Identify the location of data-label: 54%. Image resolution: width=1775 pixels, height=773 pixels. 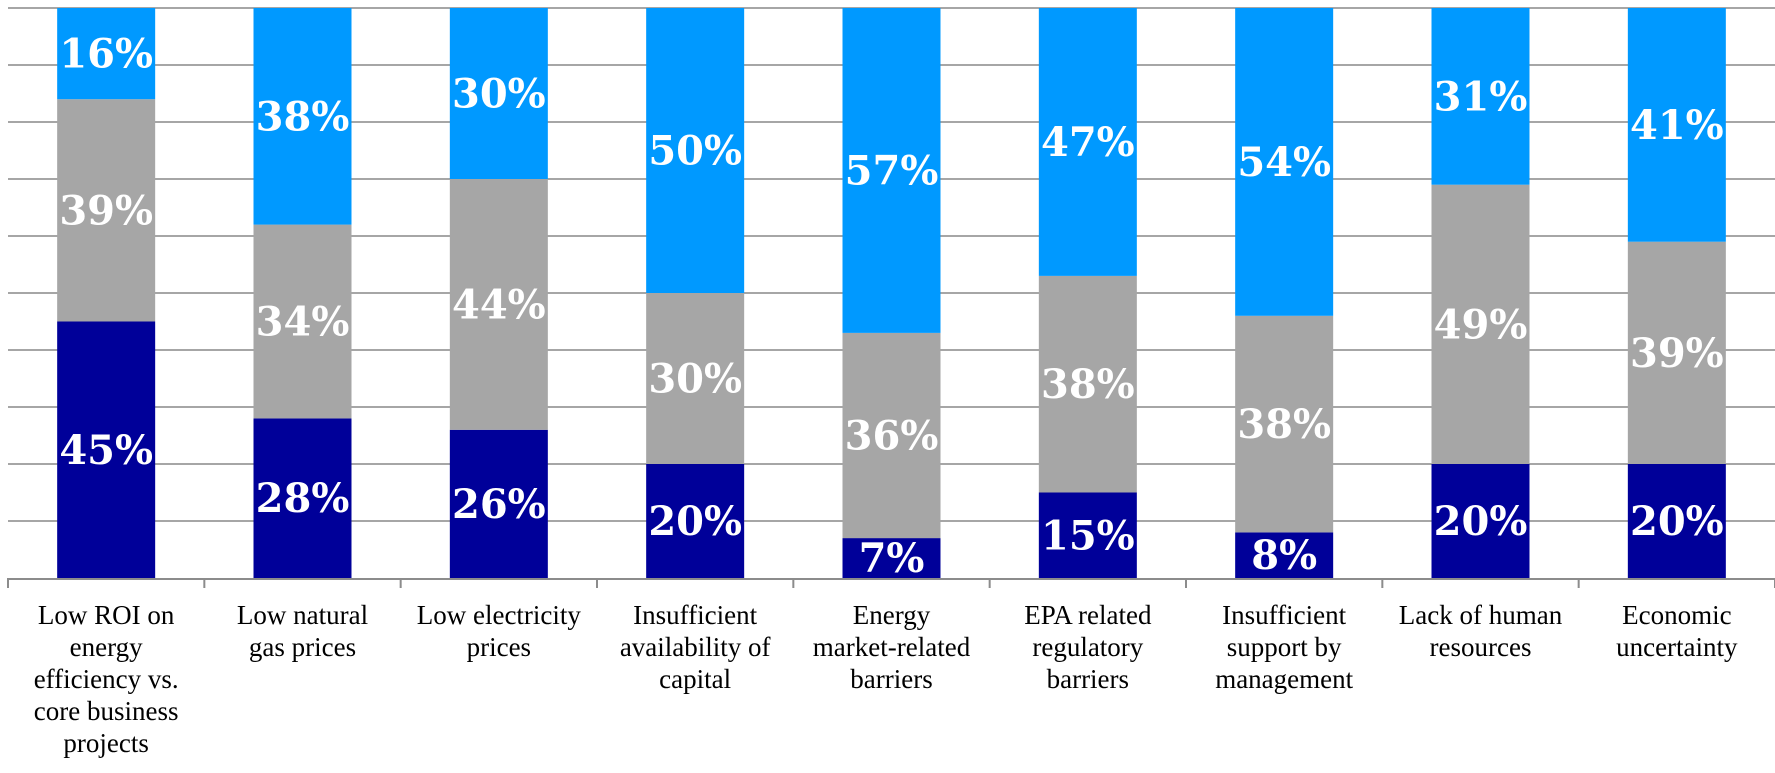
(1284, 162).